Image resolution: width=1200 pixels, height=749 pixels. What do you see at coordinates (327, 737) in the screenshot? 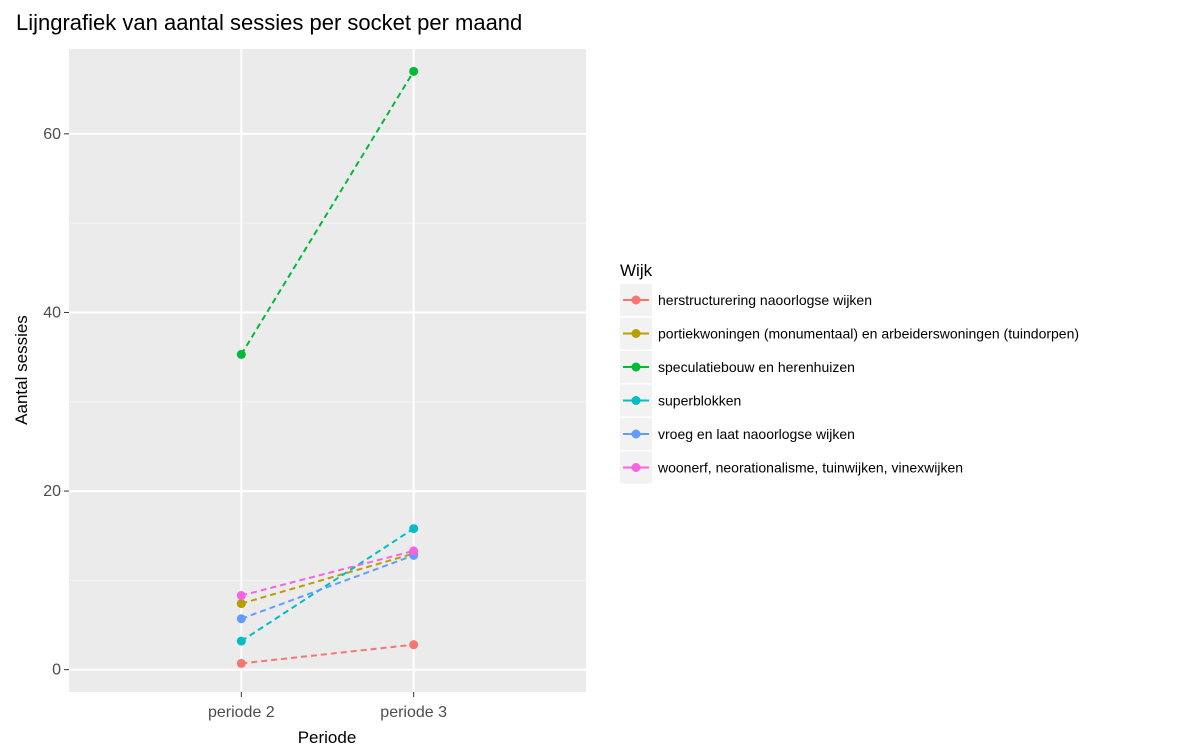
I see `x-axis-title: Periode` at bounding box center [327, 737].